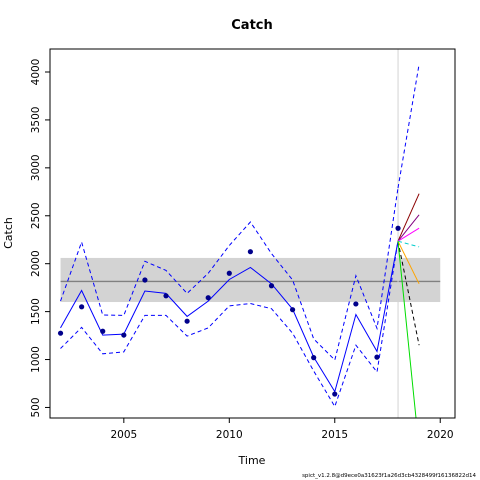 The image size is (480, 480). What do you see at coordinates (252, 25) in the screenshot?
I see `chart-title: Catch` at bounding box center [252, 25].